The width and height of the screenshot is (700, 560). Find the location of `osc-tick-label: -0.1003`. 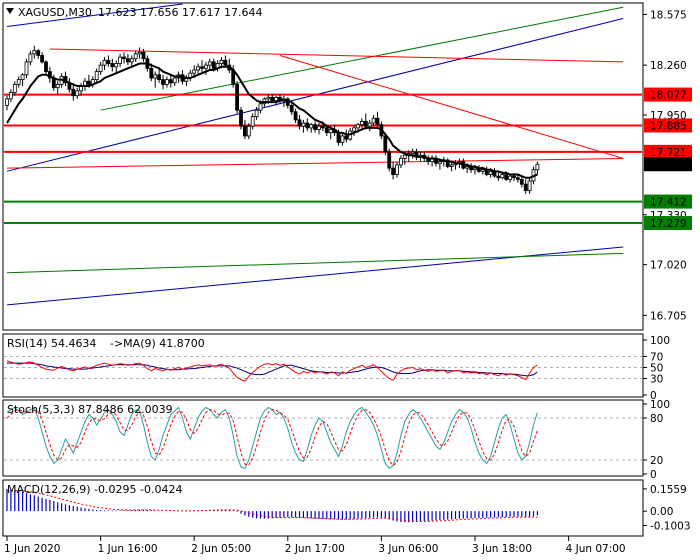

osc-tick-label: -0.1003 is located at coordinates (670, 526).